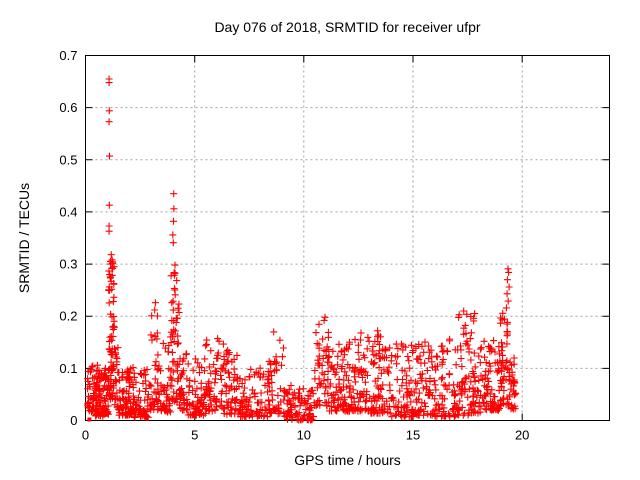 The height and width of the screenshot is (480, 640). I want to click on x-tick-label: 20, so click(522, 435).